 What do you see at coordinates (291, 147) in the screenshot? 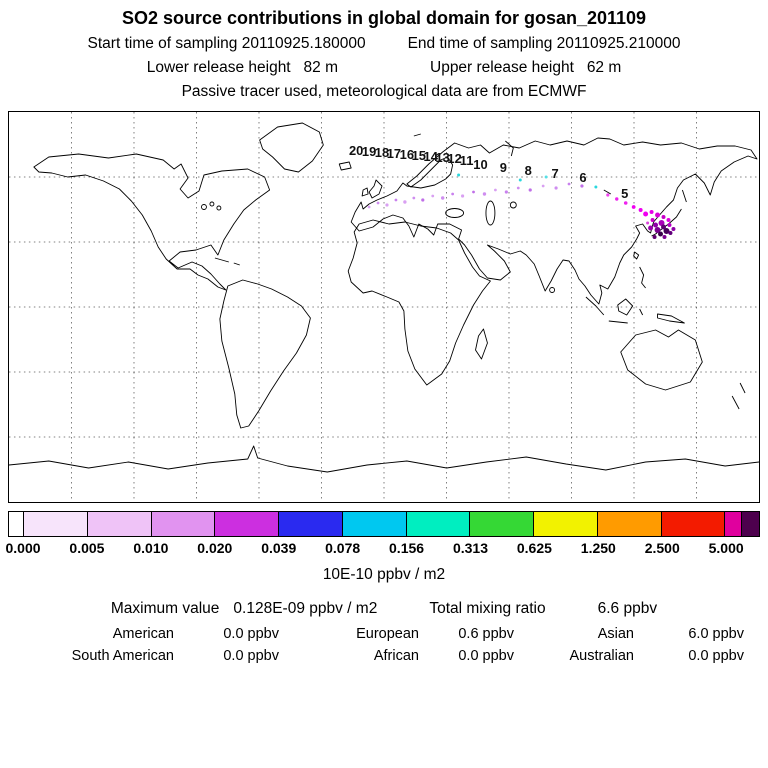
I see `coastline-greenland` at bounding box center [291, 147].